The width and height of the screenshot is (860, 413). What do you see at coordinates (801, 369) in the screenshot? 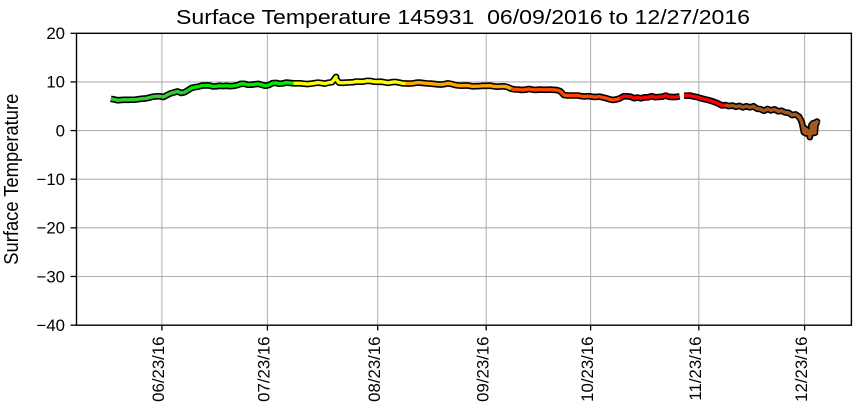
I see `svg-text: 12/23/16` at bounding box center [801, 369].